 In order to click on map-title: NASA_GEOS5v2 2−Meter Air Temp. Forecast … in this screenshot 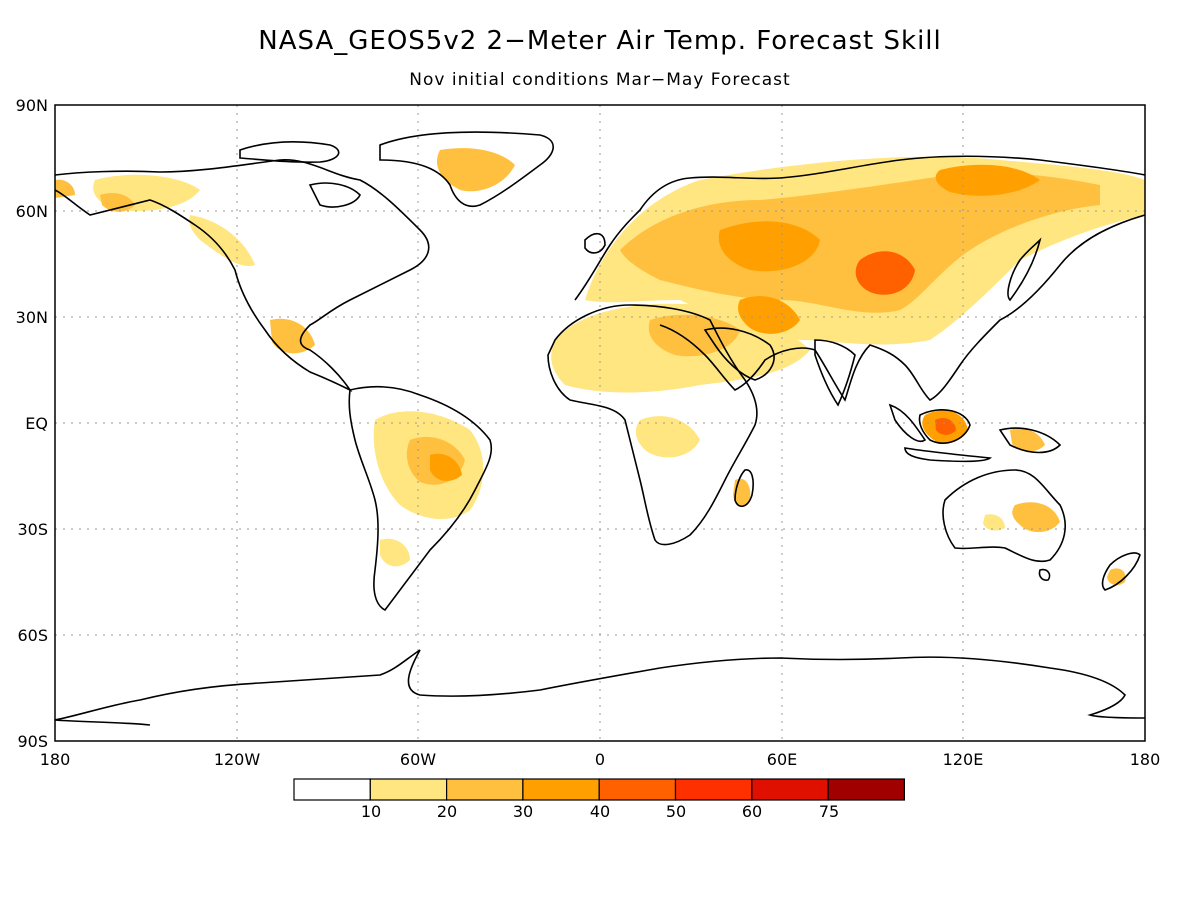, I will do `click(600, 41)`.